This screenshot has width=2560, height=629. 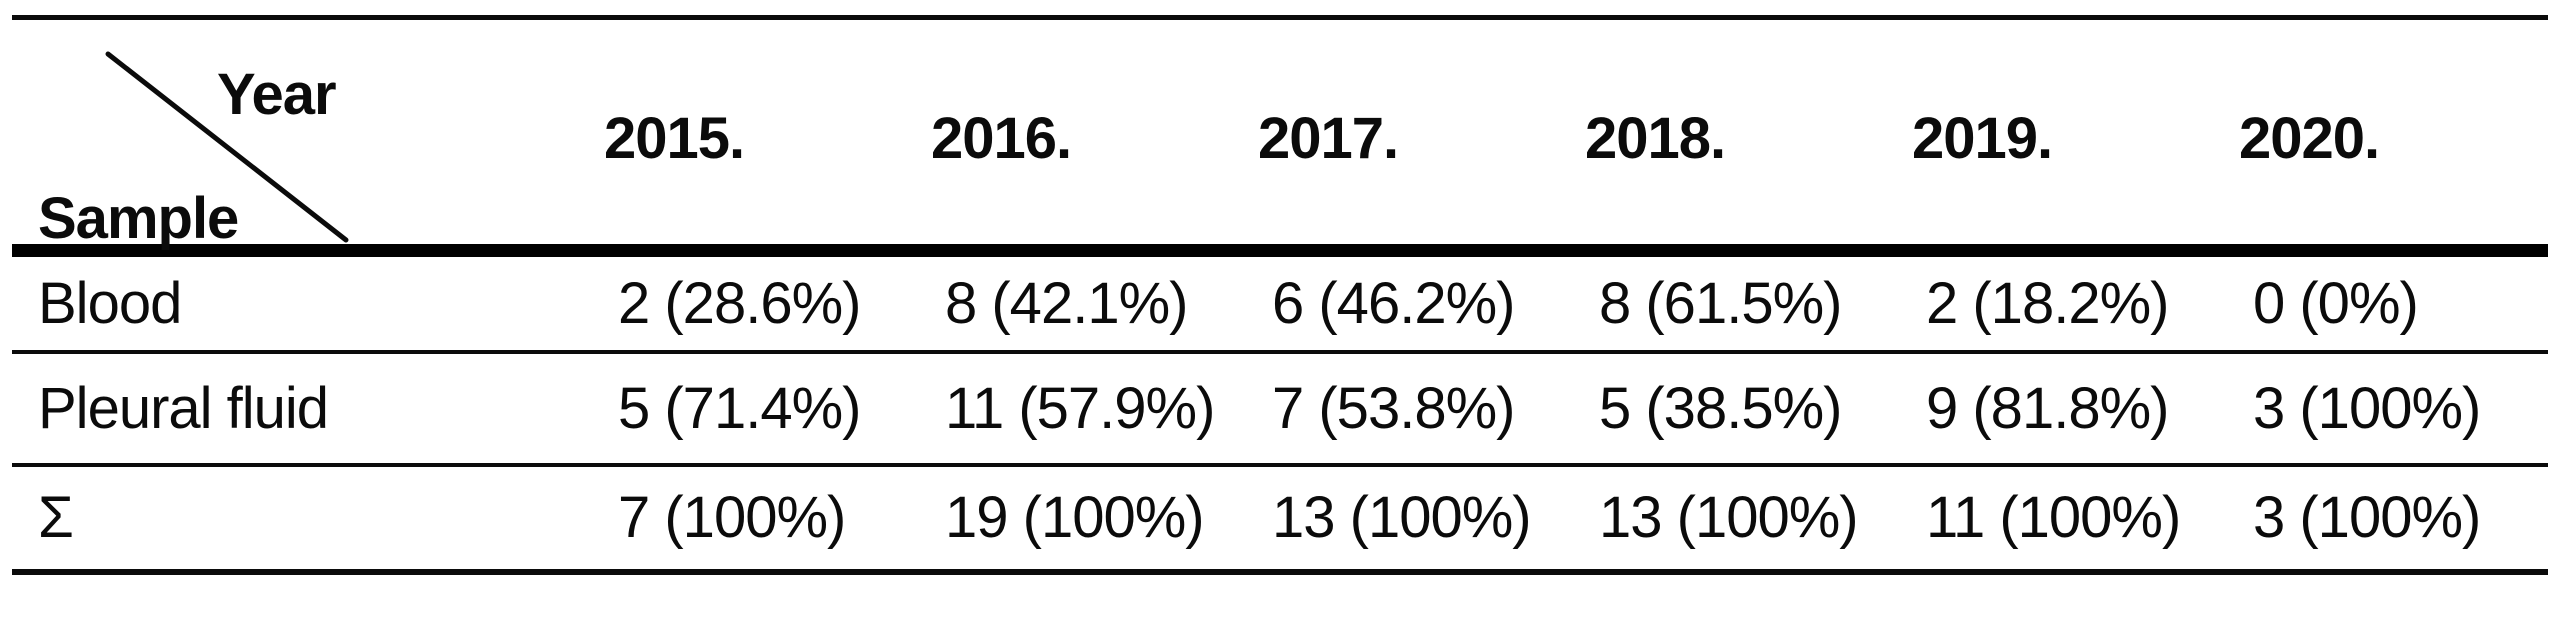 What do you see at coordinates (110, 303) in the screenshot?
I see `row-label-blood: Blood` at bounding box center [110, 303].